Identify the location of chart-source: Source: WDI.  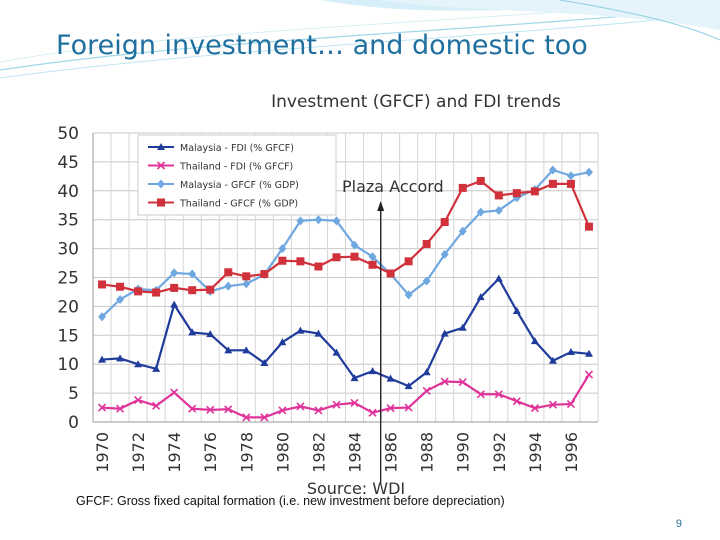
(356, 488).